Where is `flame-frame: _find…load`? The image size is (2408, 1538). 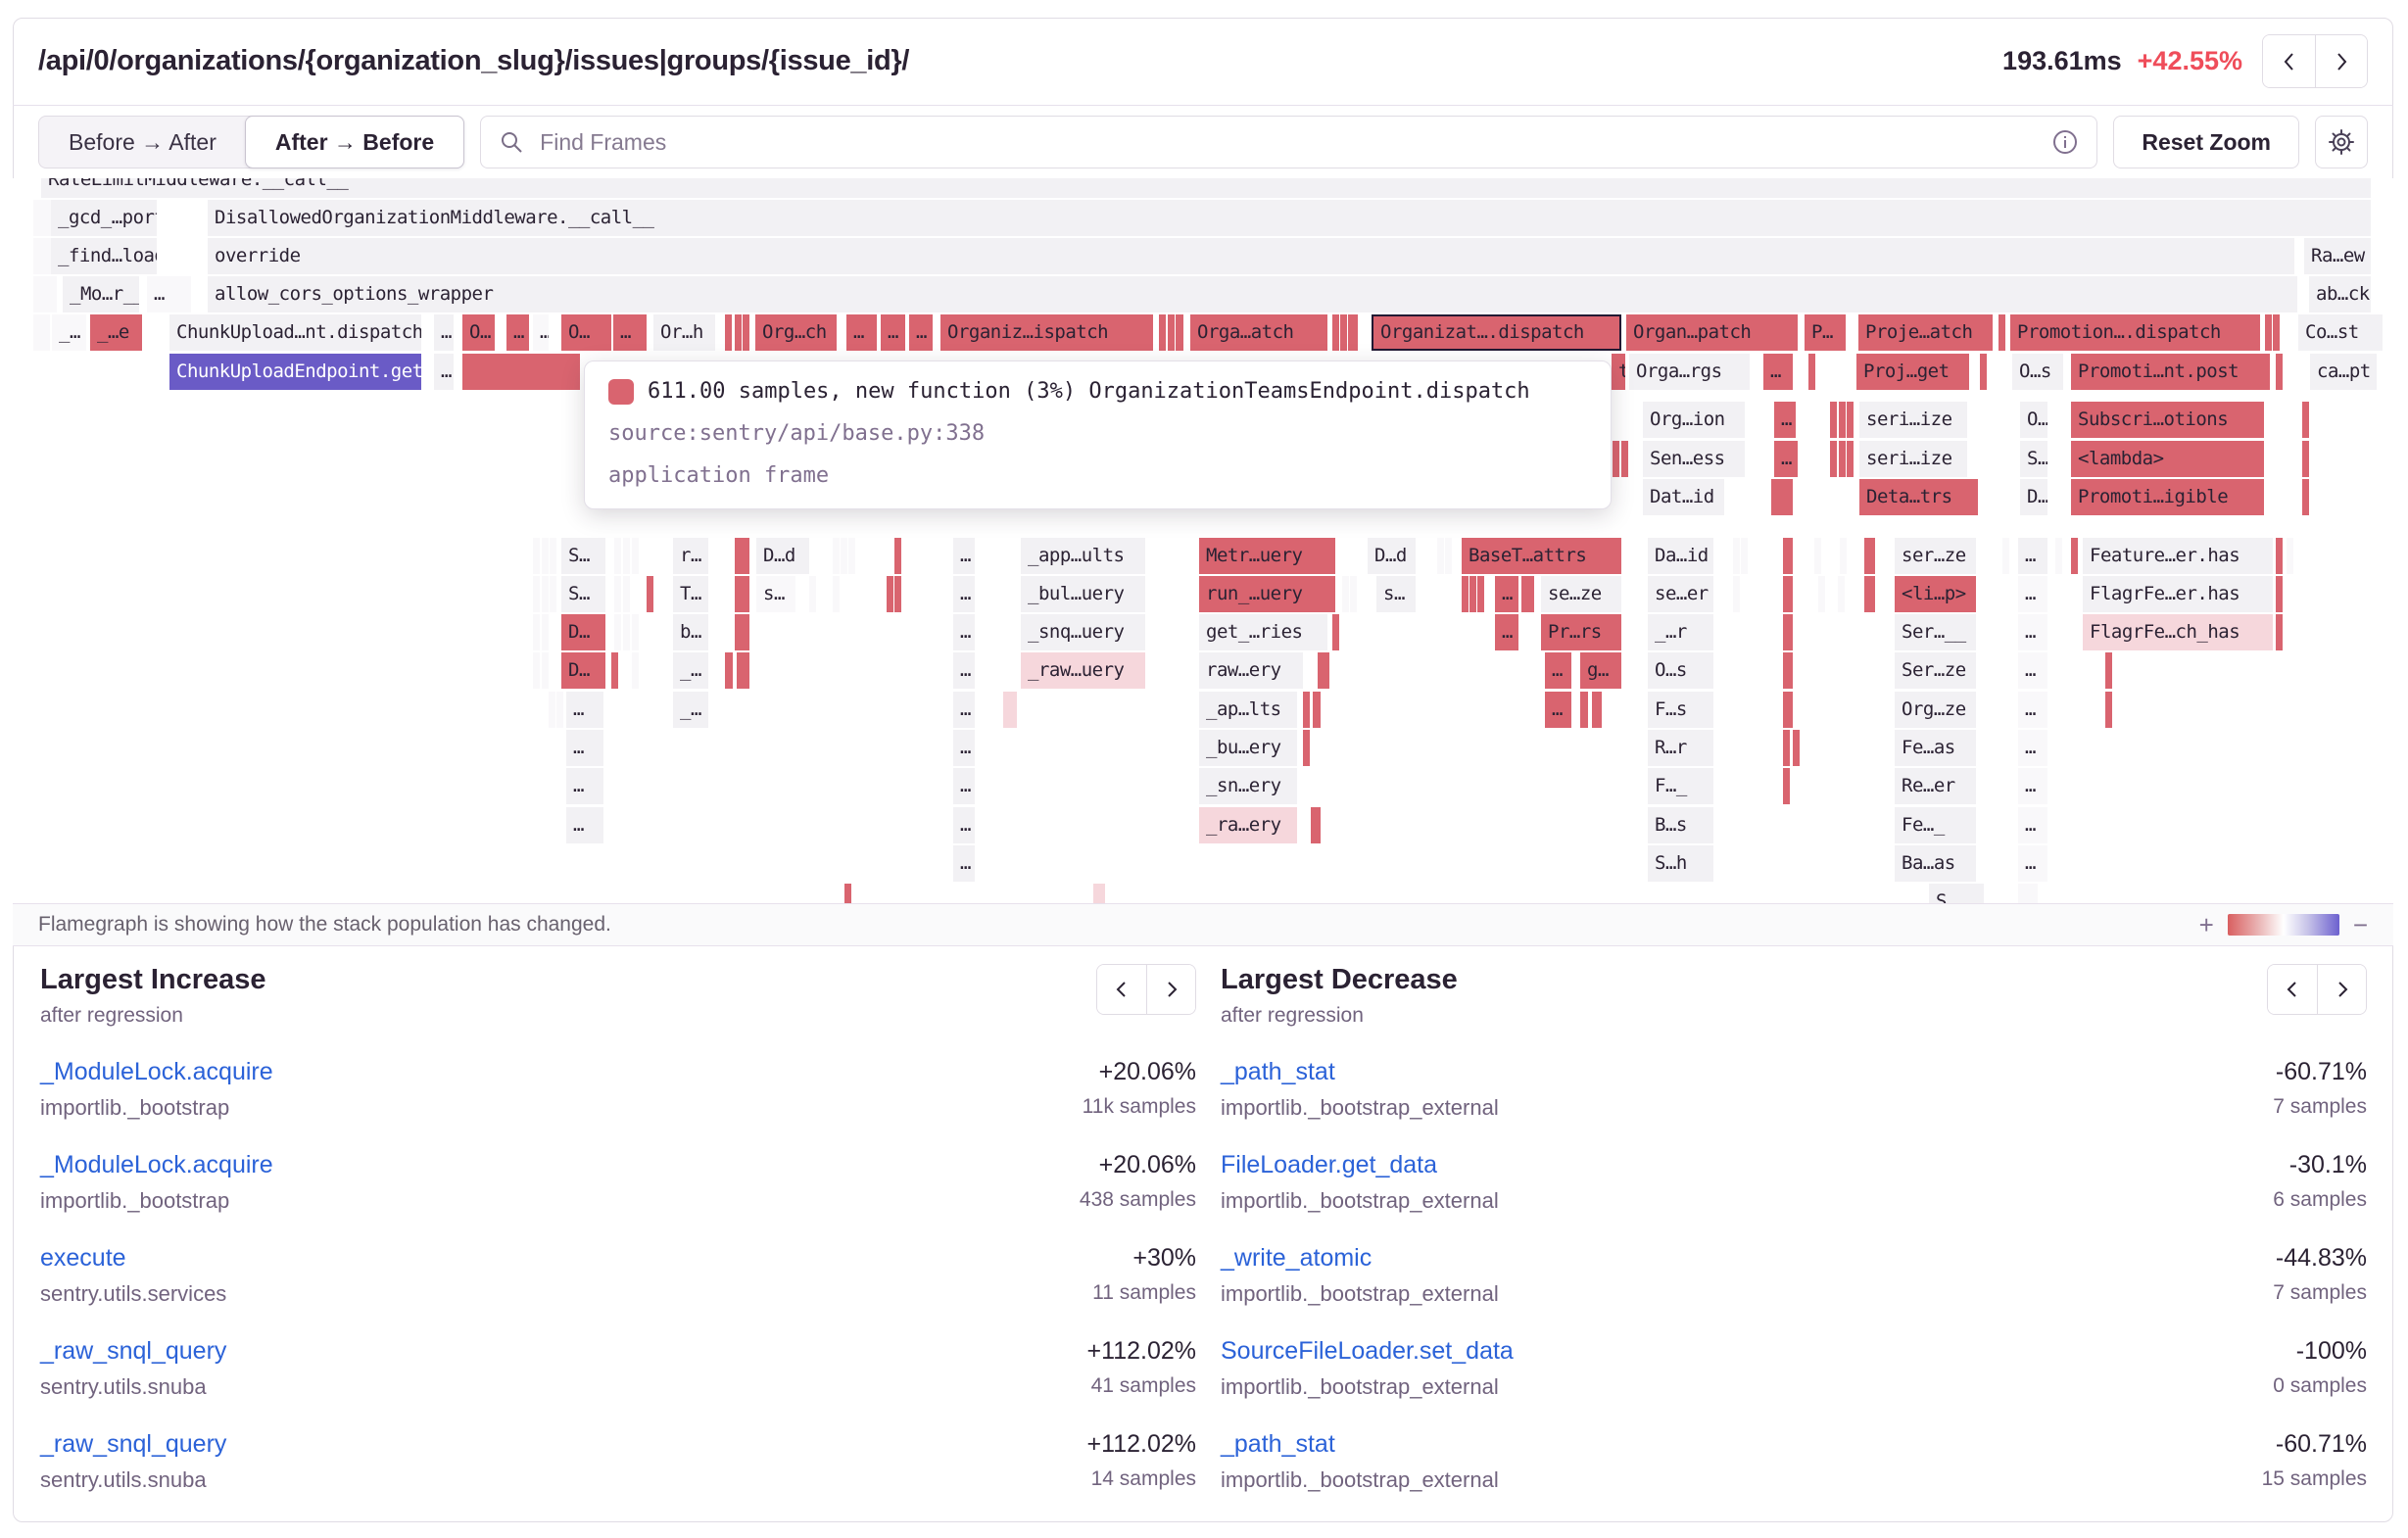
flame-frame: _find…load is located at coordinates (104, 256).